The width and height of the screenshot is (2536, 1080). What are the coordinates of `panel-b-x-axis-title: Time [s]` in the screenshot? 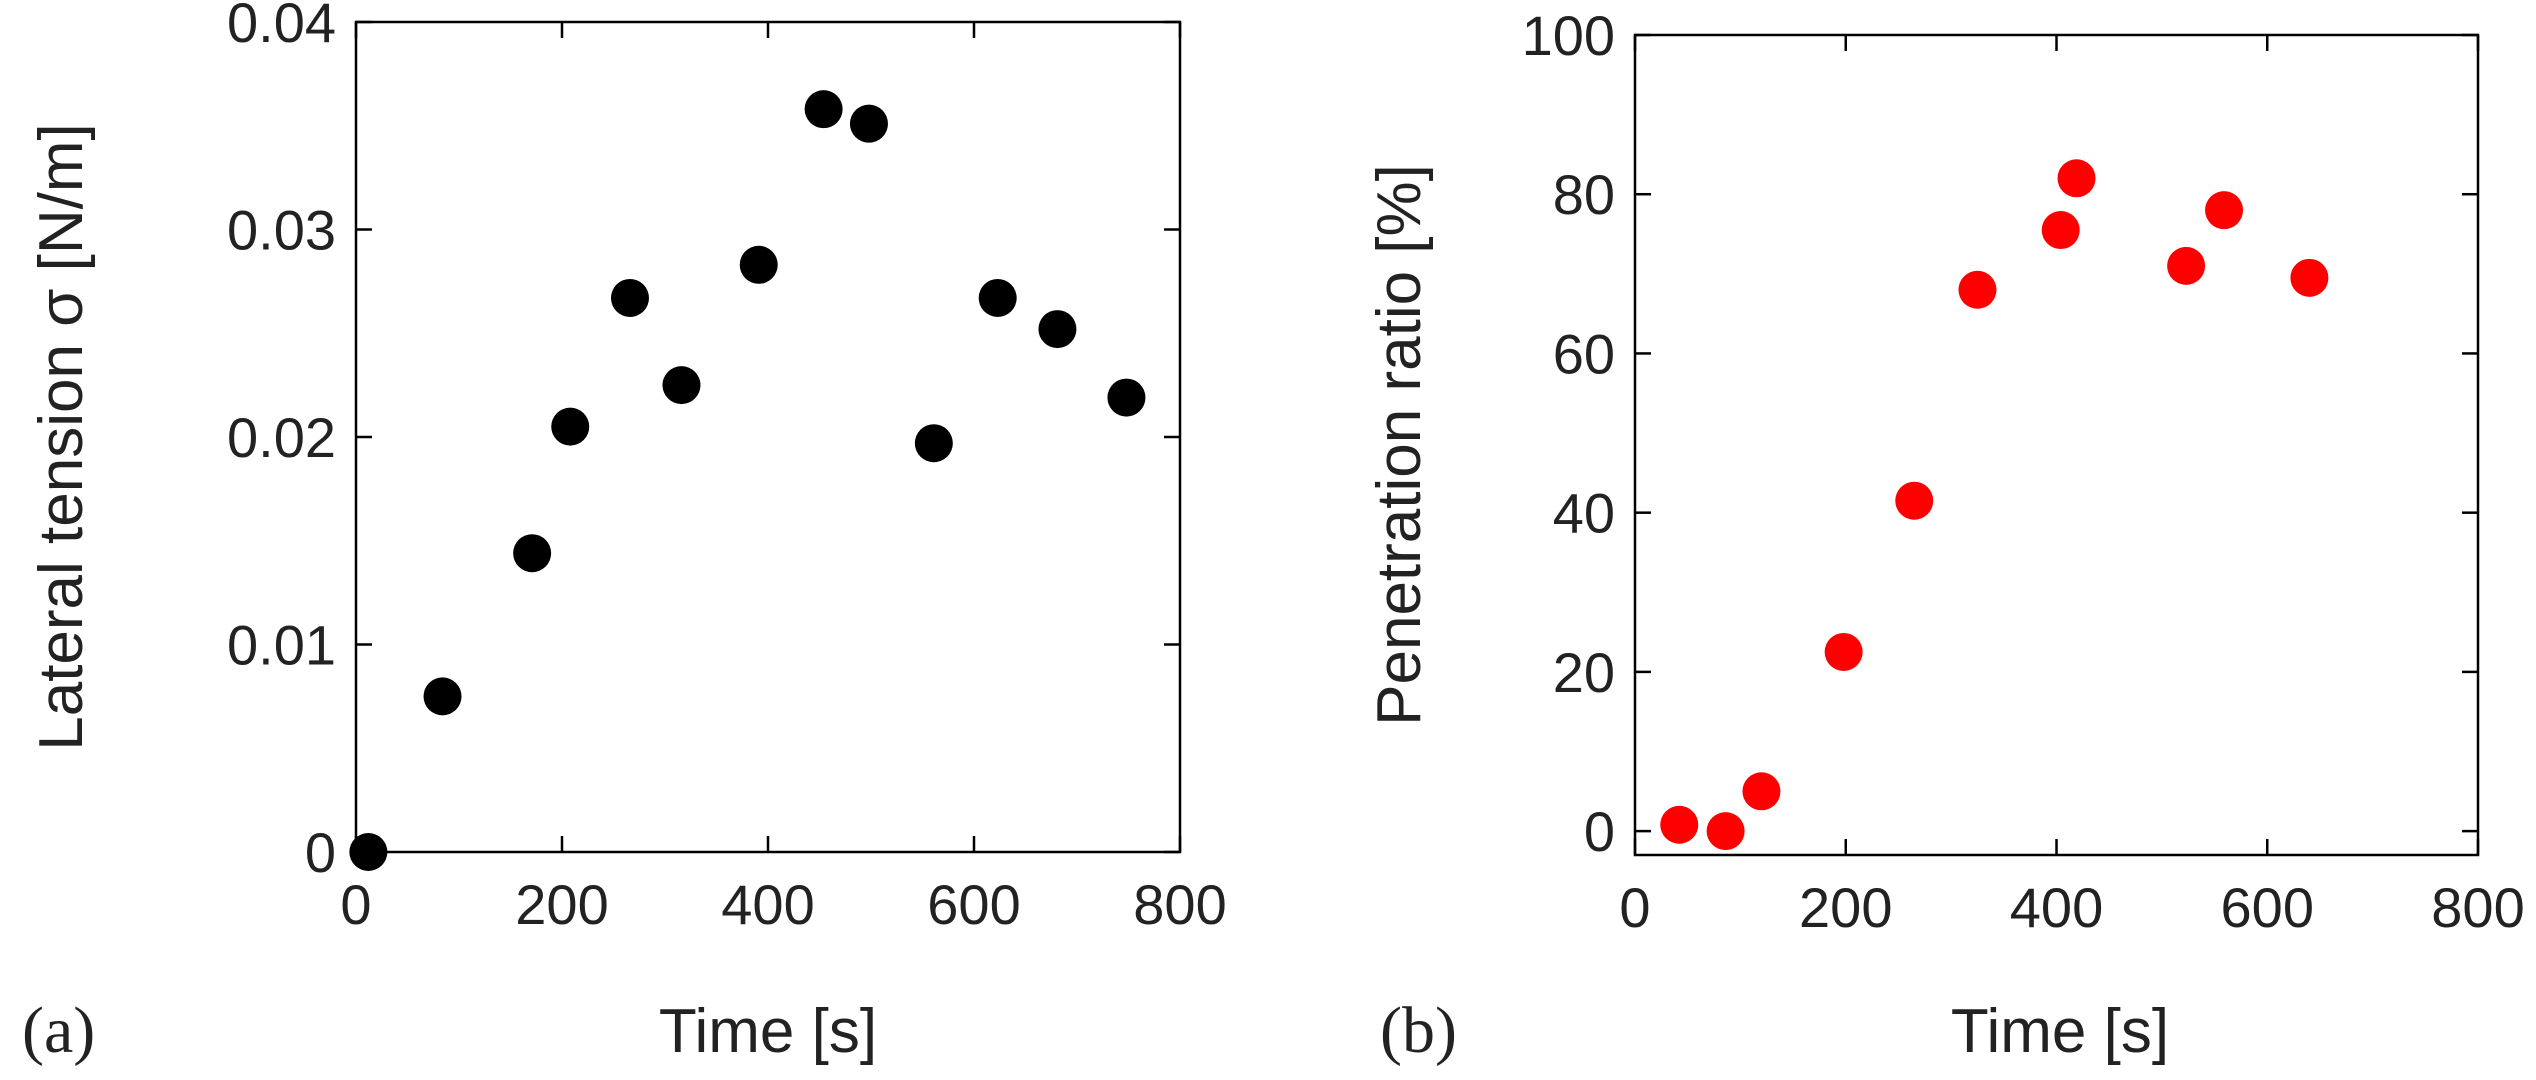 It's located at (2060, 1031).